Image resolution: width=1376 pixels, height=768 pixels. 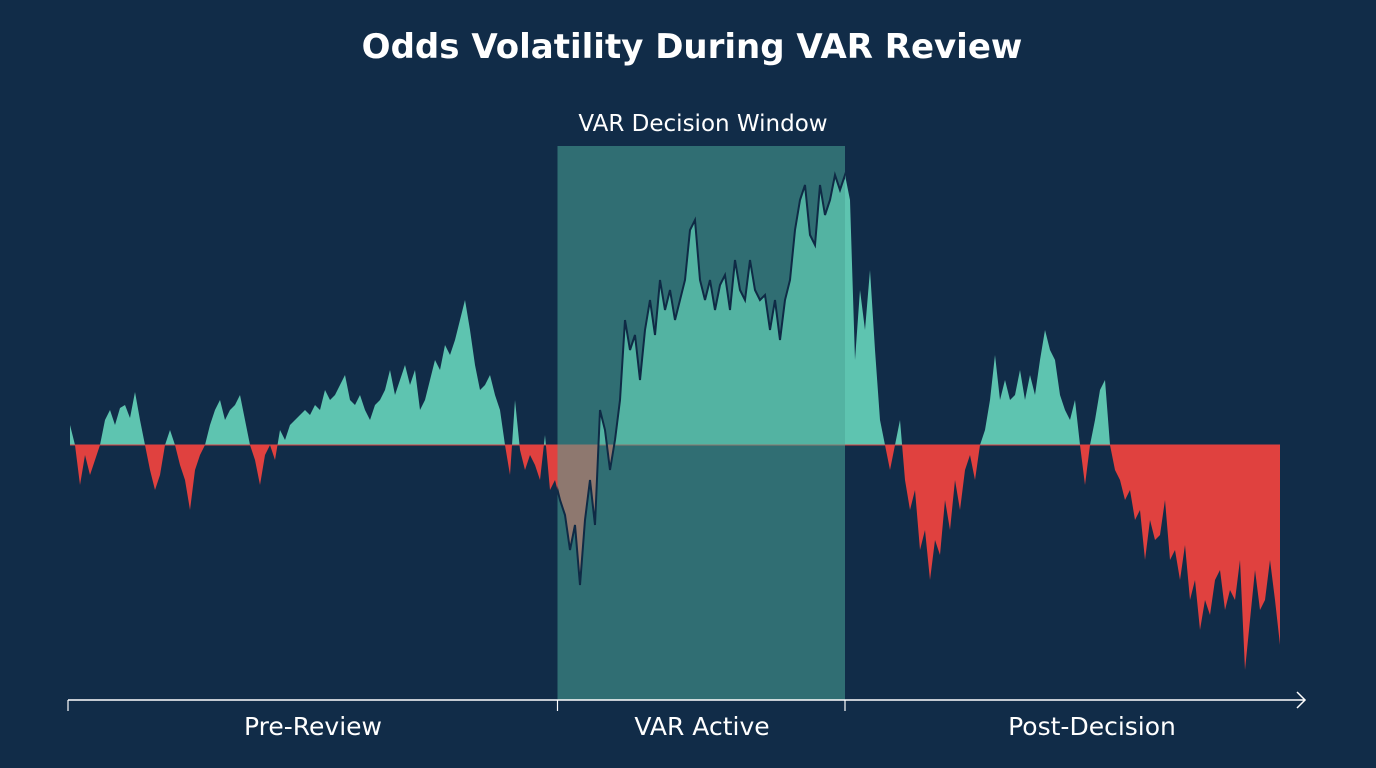 I want to click on window-series-line, so click(x=701, y=378).